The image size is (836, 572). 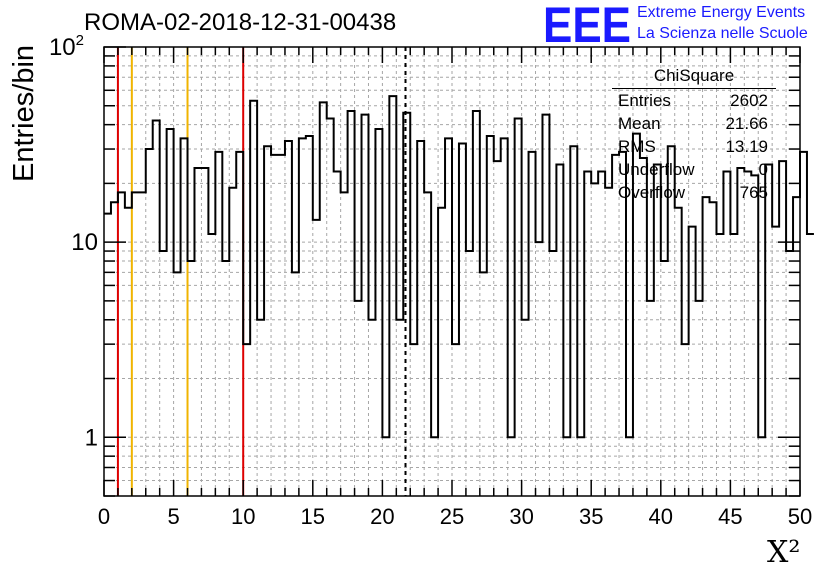 What do you see at coordinates (746, 146) in the screenshot?
I see `stats-value: 13.19` at bounding box center [746, 146].